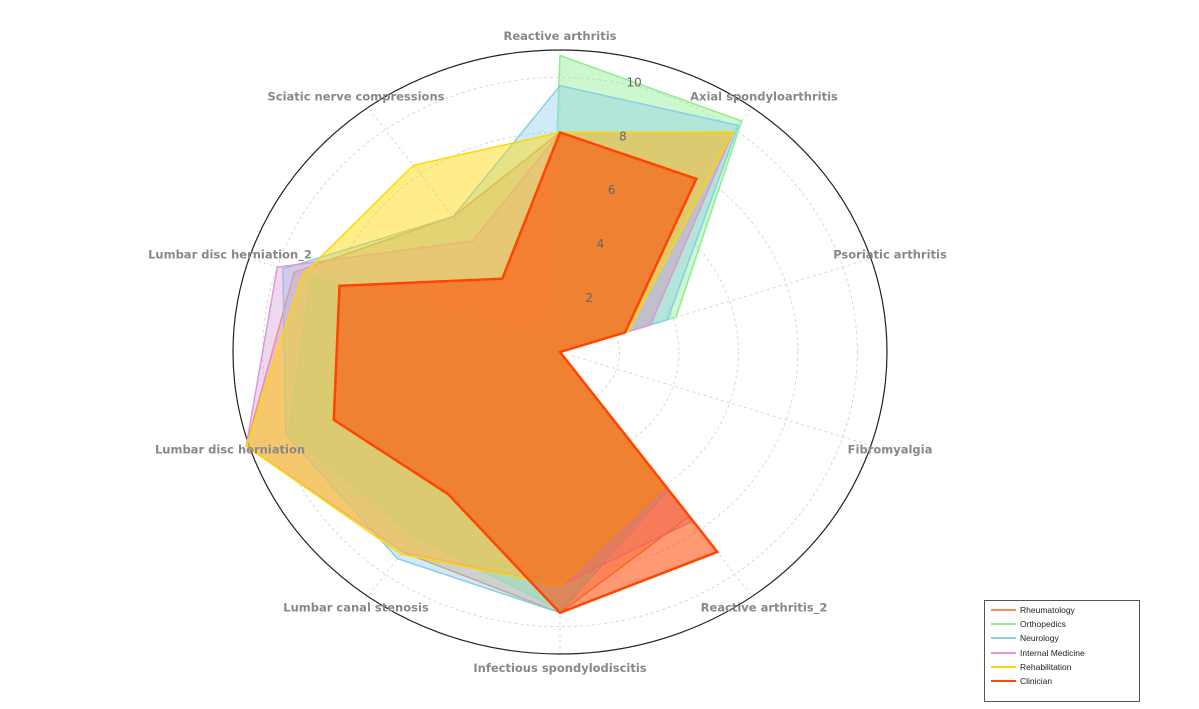 The height and width of the screenshot is (709, 1199). I want to click on legend-item-orthopedics: Orthopedics, so click(1062, 625).